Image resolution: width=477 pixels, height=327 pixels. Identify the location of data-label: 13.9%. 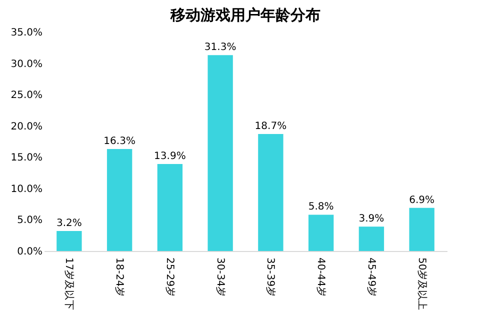
(170, 156).